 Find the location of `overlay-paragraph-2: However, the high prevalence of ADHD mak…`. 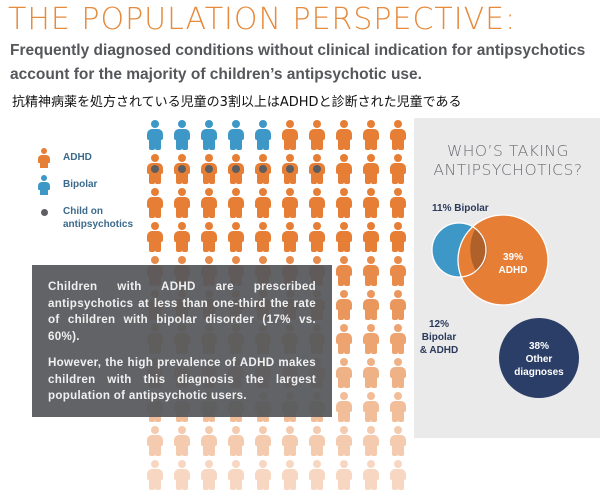

overlay-paragraph-2: However, the high prevalence of ADHD mak… is located at coordinates (182, 379).